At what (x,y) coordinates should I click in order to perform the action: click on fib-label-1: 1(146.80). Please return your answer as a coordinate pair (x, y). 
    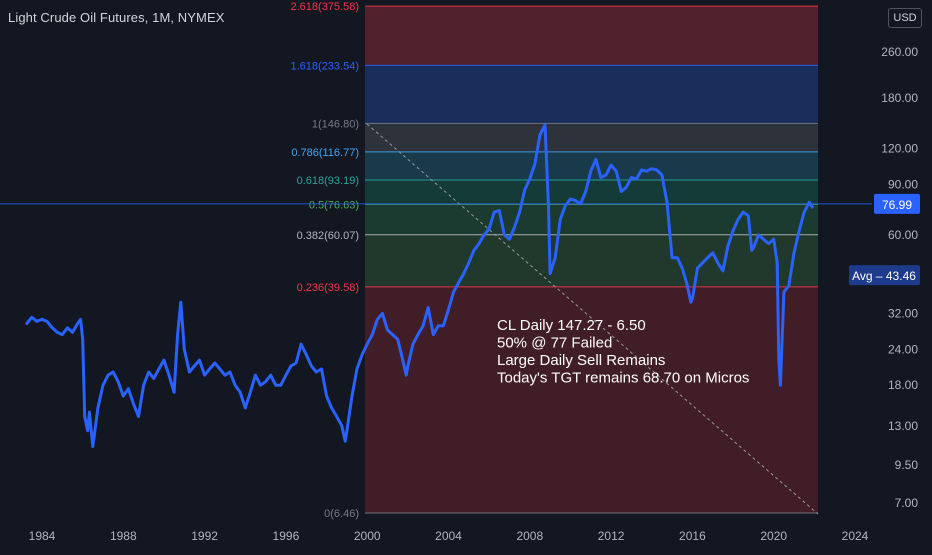
    Looking at the image, I should click on (335, 124).